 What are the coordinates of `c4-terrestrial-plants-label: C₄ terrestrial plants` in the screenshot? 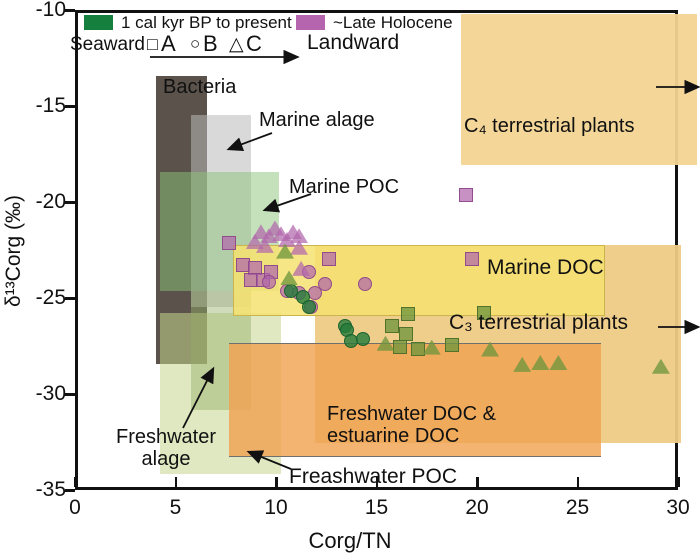 It's located at (549, 126).